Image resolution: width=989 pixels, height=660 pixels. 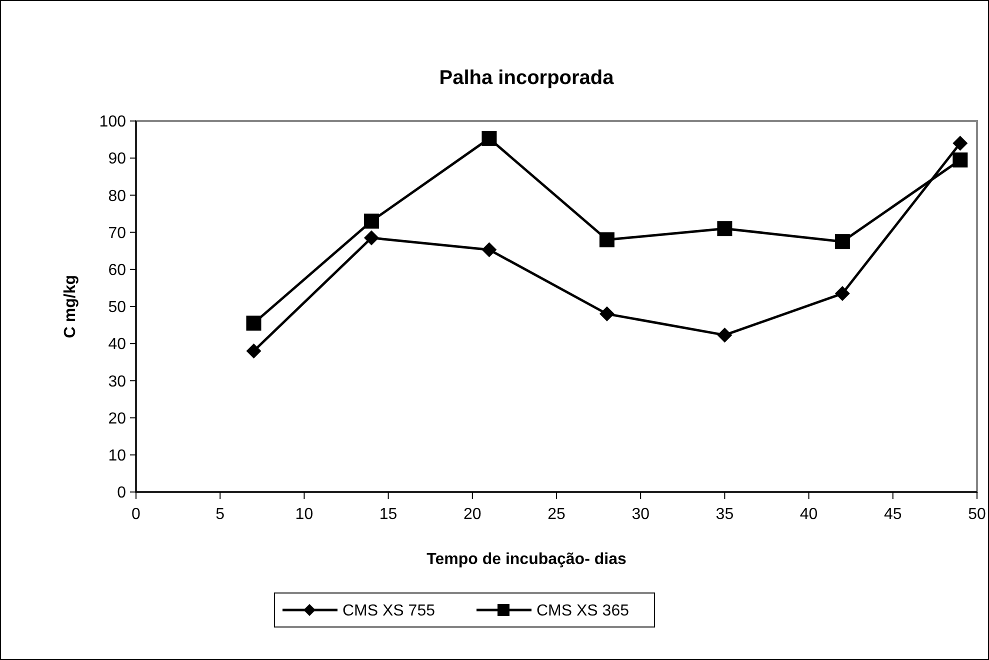 I want to click on legend-label: CMS XS 365, so click(x=583, y=611).